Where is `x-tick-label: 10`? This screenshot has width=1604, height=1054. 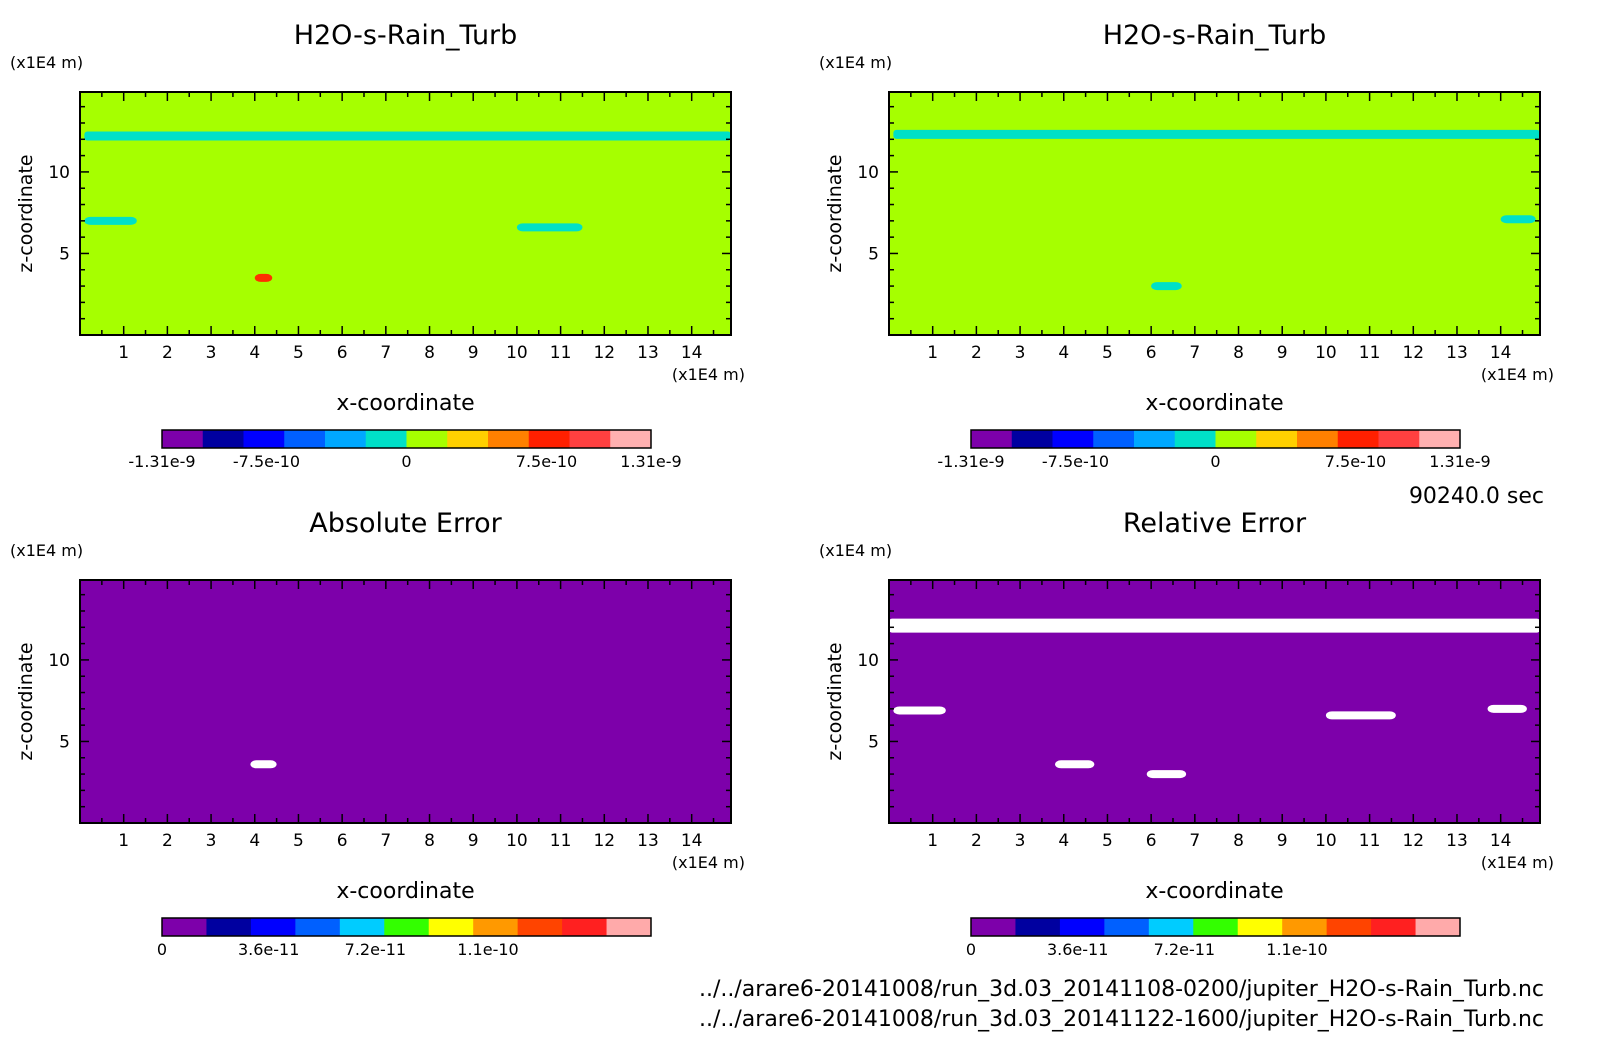 x-tick-label: 10 is located at coordinates (517, 353).